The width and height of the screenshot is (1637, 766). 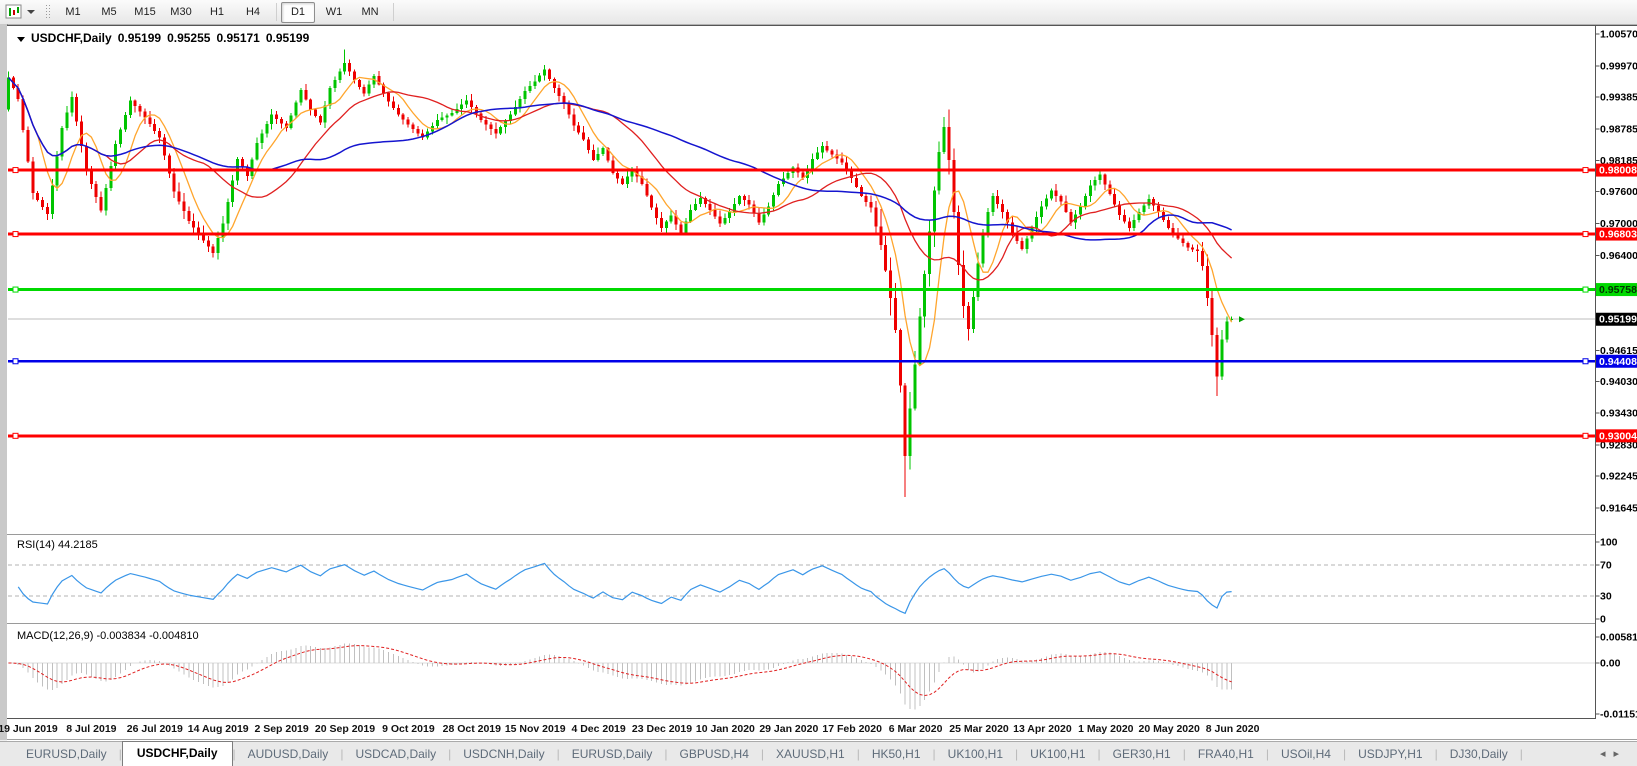 I want to click on svg-text: 30, so click(x=1606, y=596).